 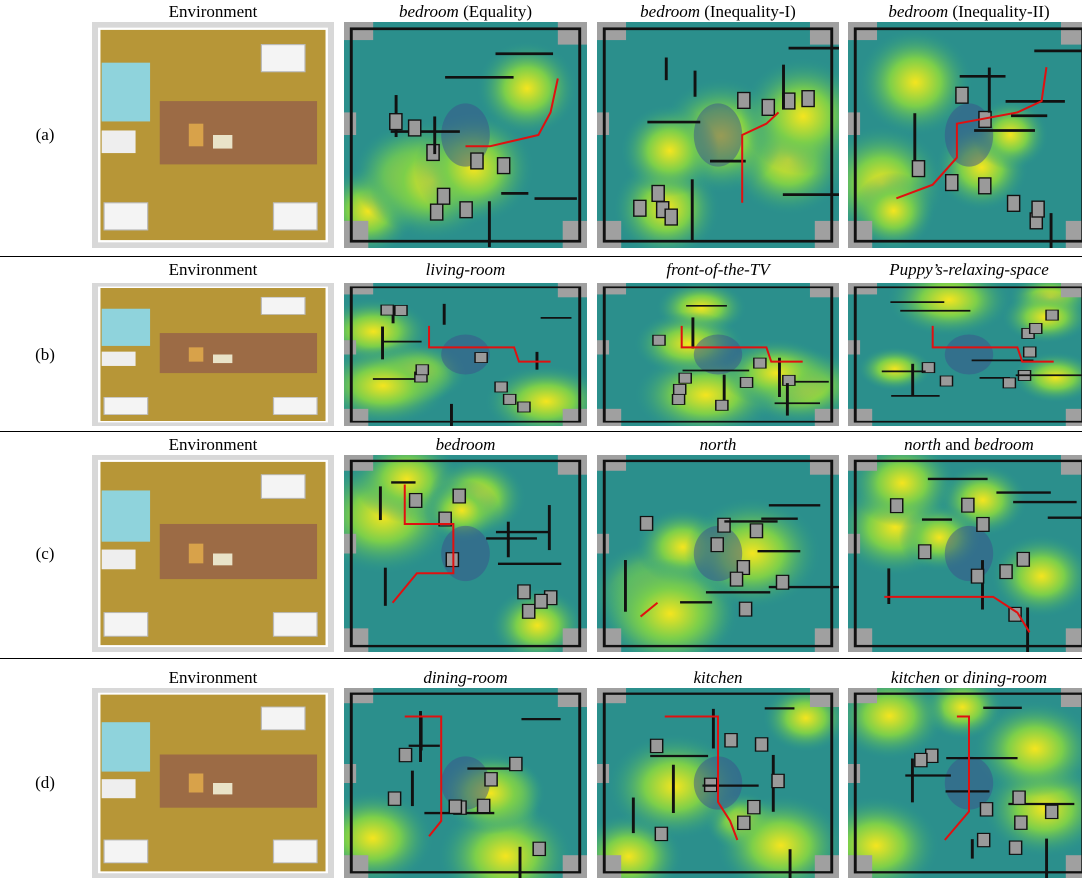 I want to click on panel-title: dining-room, so click(x=465, y=678).